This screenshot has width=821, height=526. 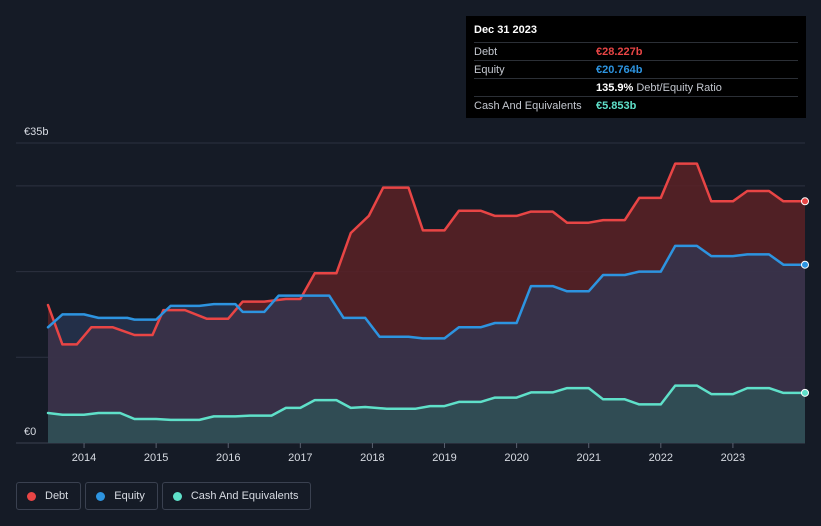 I want to click on x-tick-label: 2019, so click(x=444, y=458).